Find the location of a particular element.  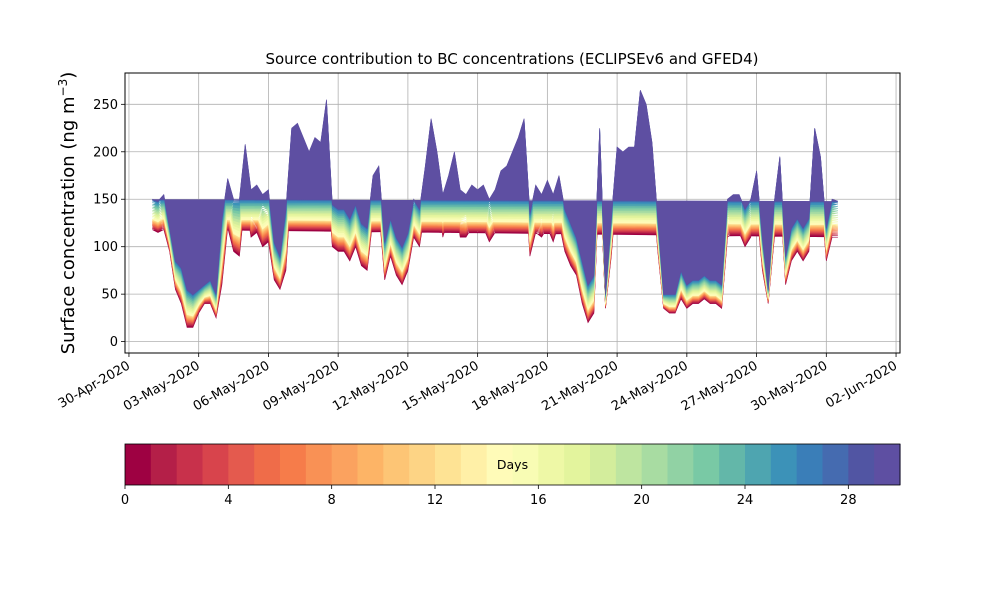

colorbar-frame is located at coordinates (512, 464).